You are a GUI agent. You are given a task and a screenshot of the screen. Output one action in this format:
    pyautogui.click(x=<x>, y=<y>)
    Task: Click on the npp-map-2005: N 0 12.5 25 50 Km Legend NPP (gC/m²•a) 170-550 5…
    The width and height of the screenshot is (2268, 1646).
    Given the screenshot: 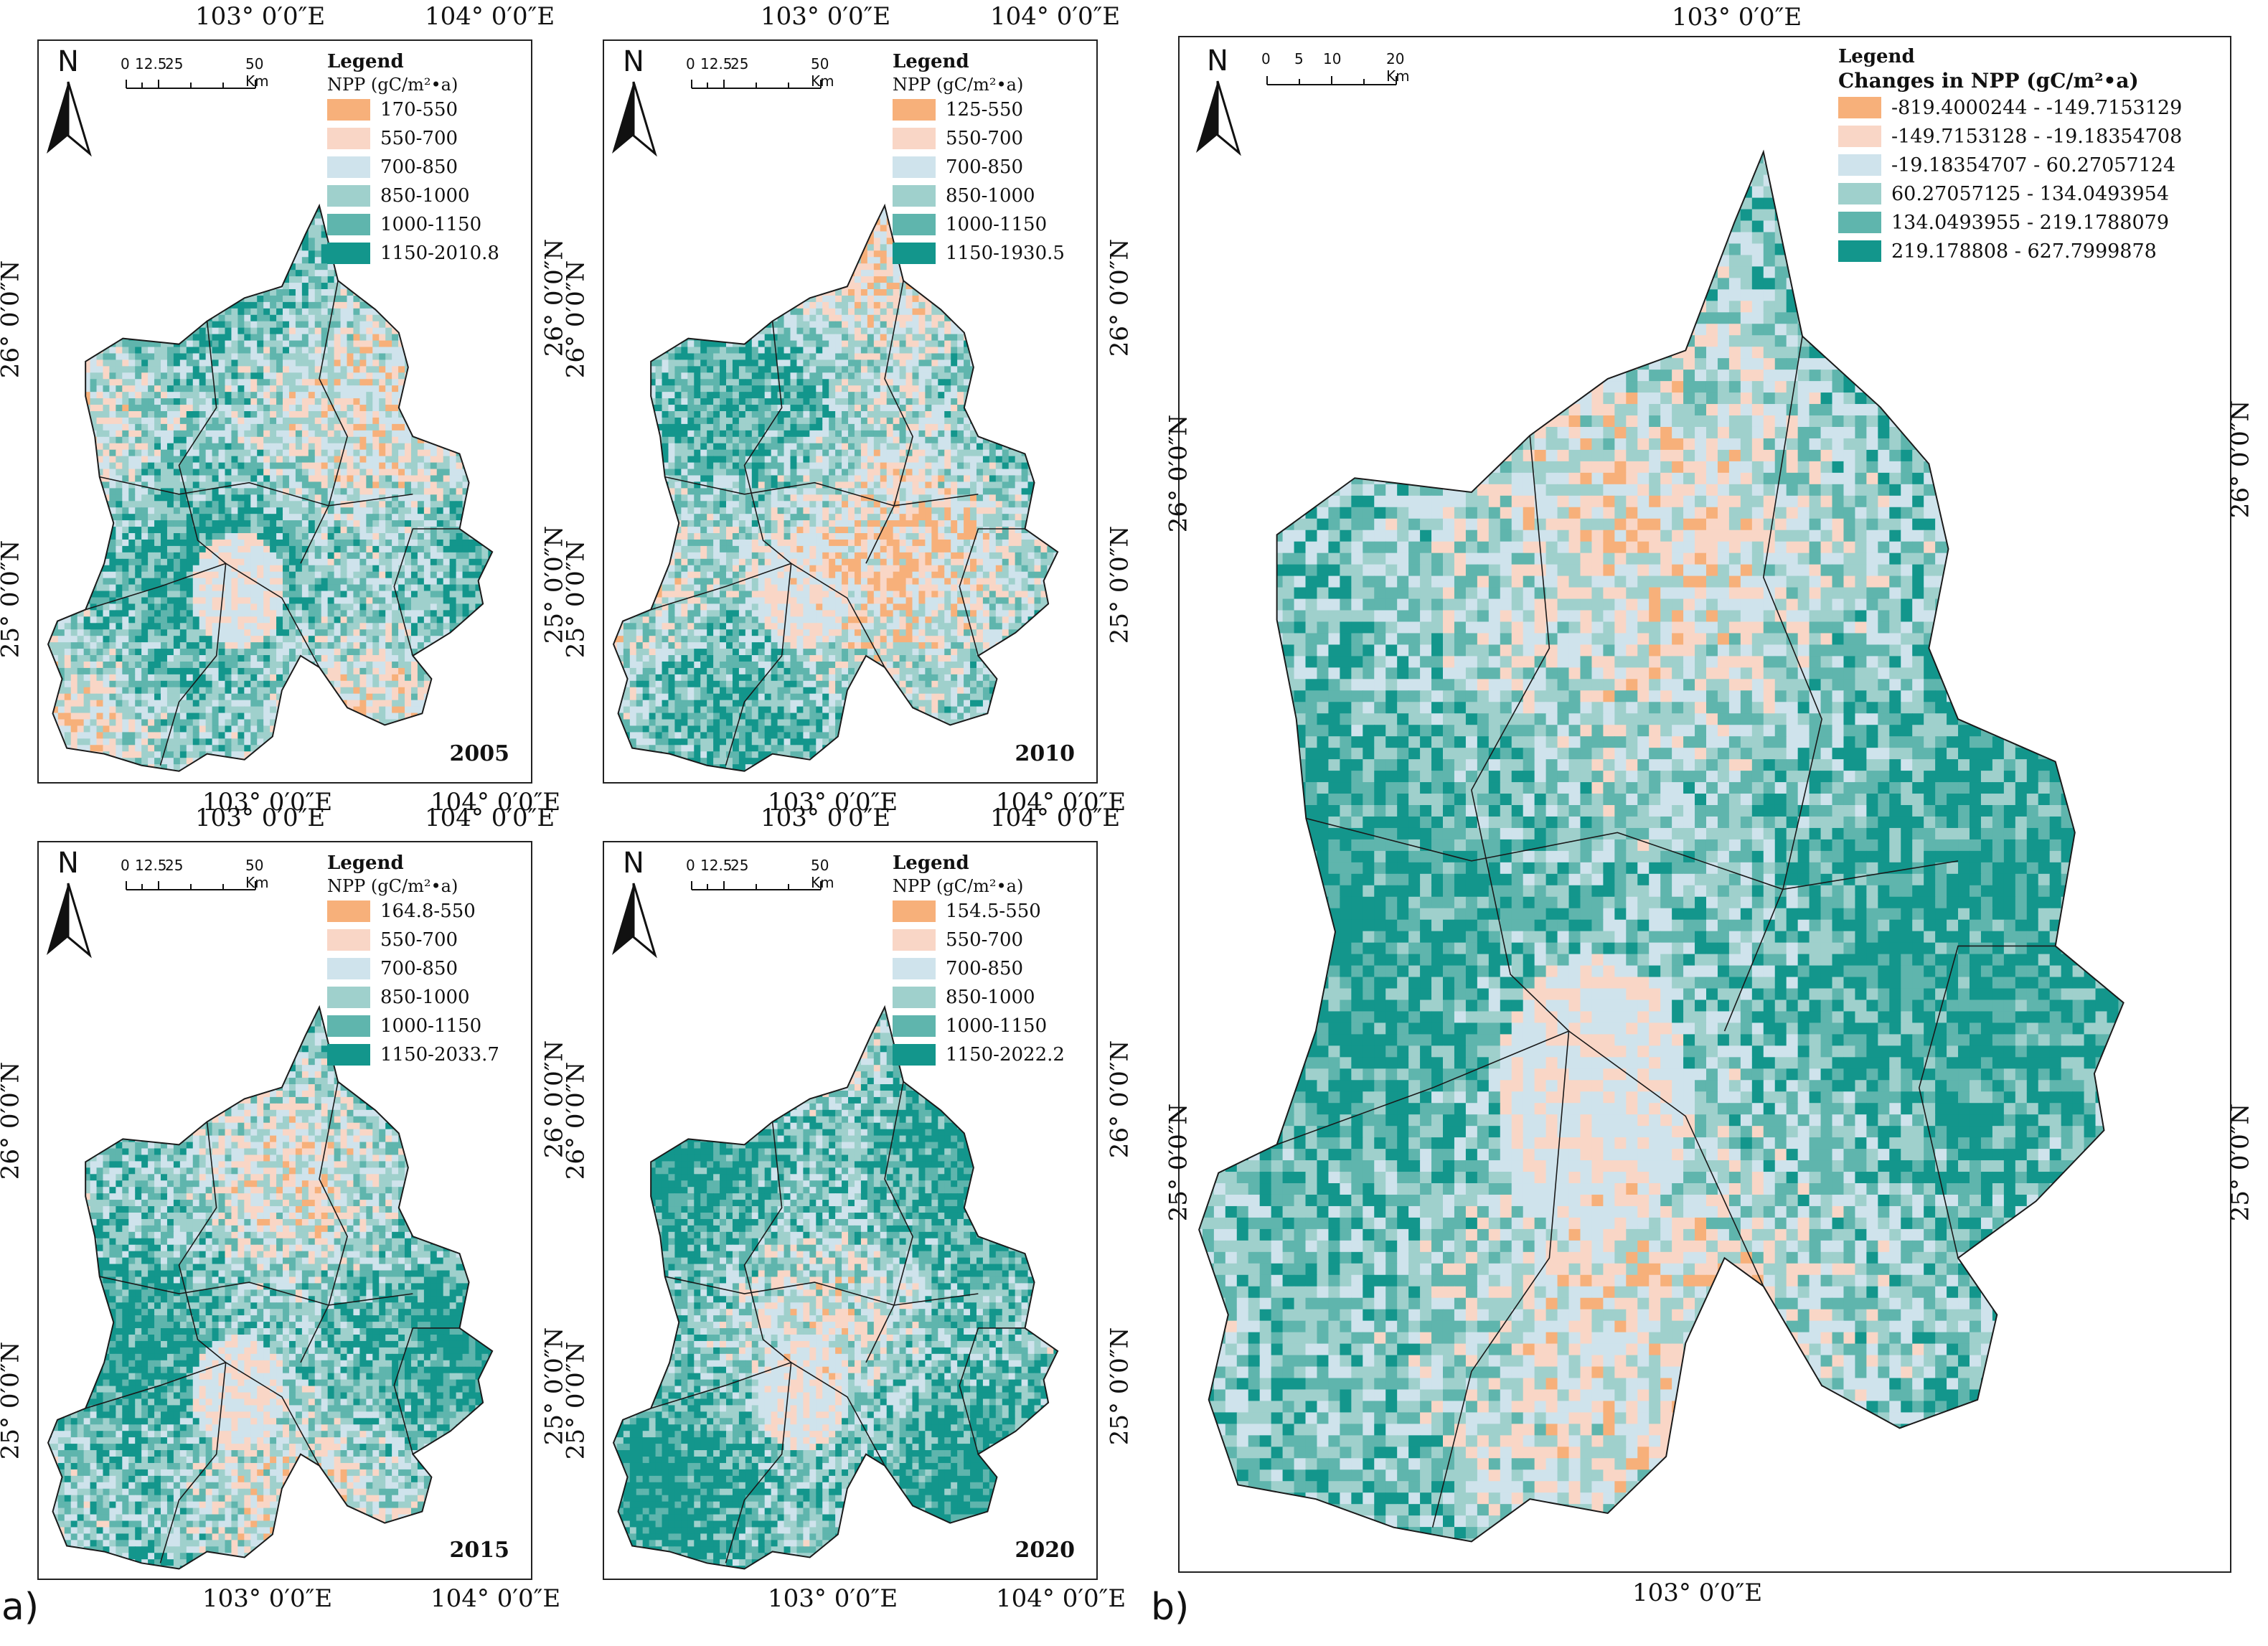 What is the action you would take?
    pyautogui.click(x=284, y=411)
    